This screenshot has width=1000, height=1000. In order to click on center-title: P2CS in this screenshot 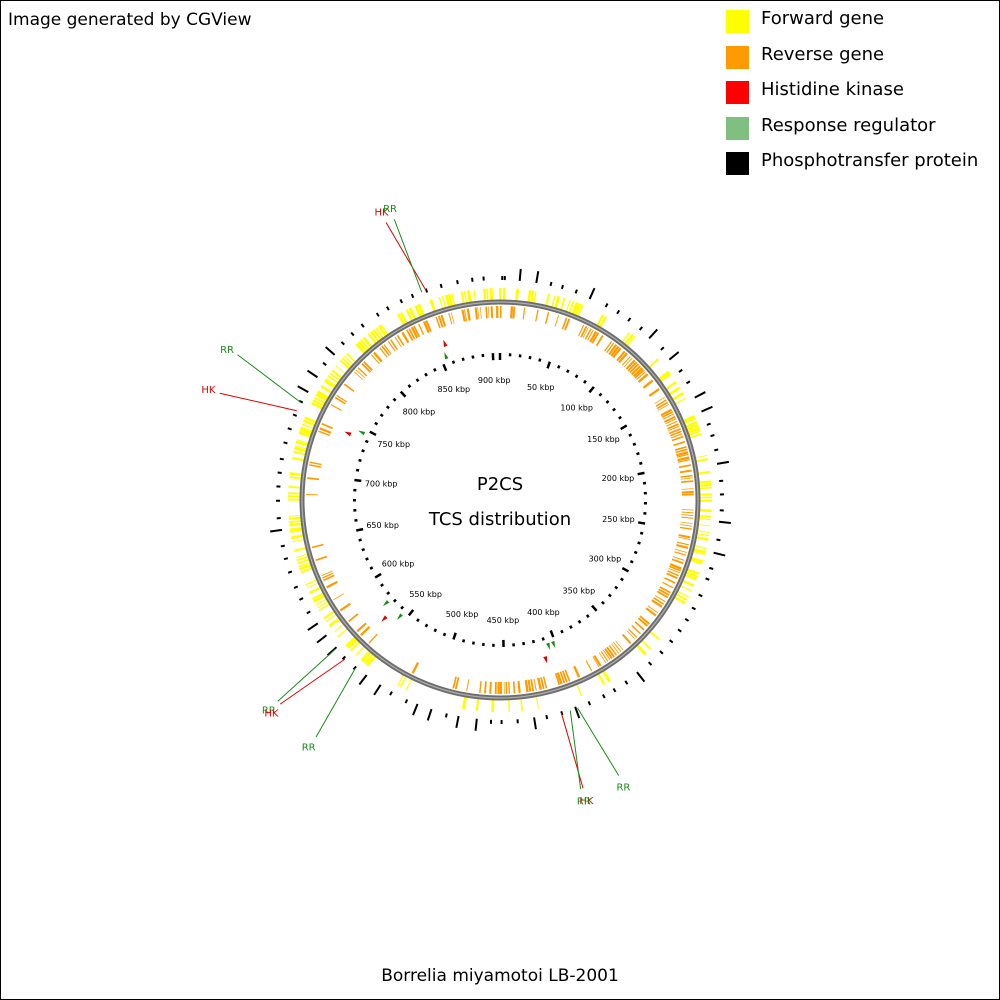, I will do `click(500, 484)`.